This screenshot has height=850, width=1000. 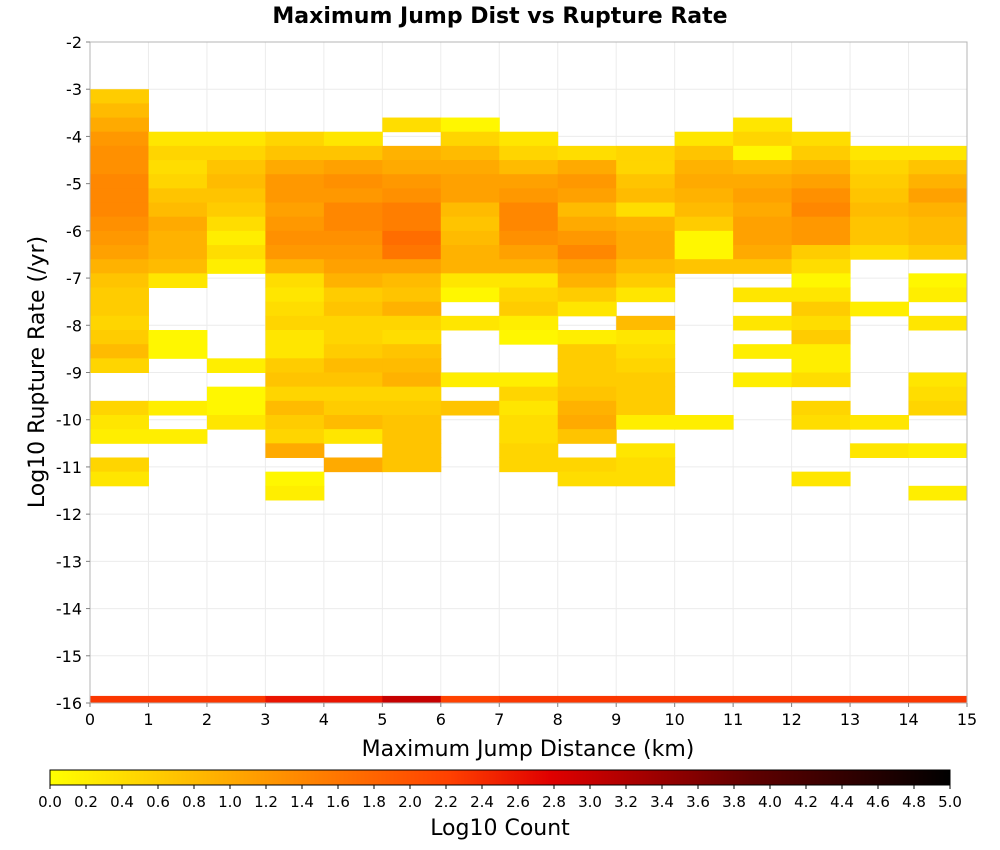 I want to click on y-tick-label: -15, so click(x=69, y=656).